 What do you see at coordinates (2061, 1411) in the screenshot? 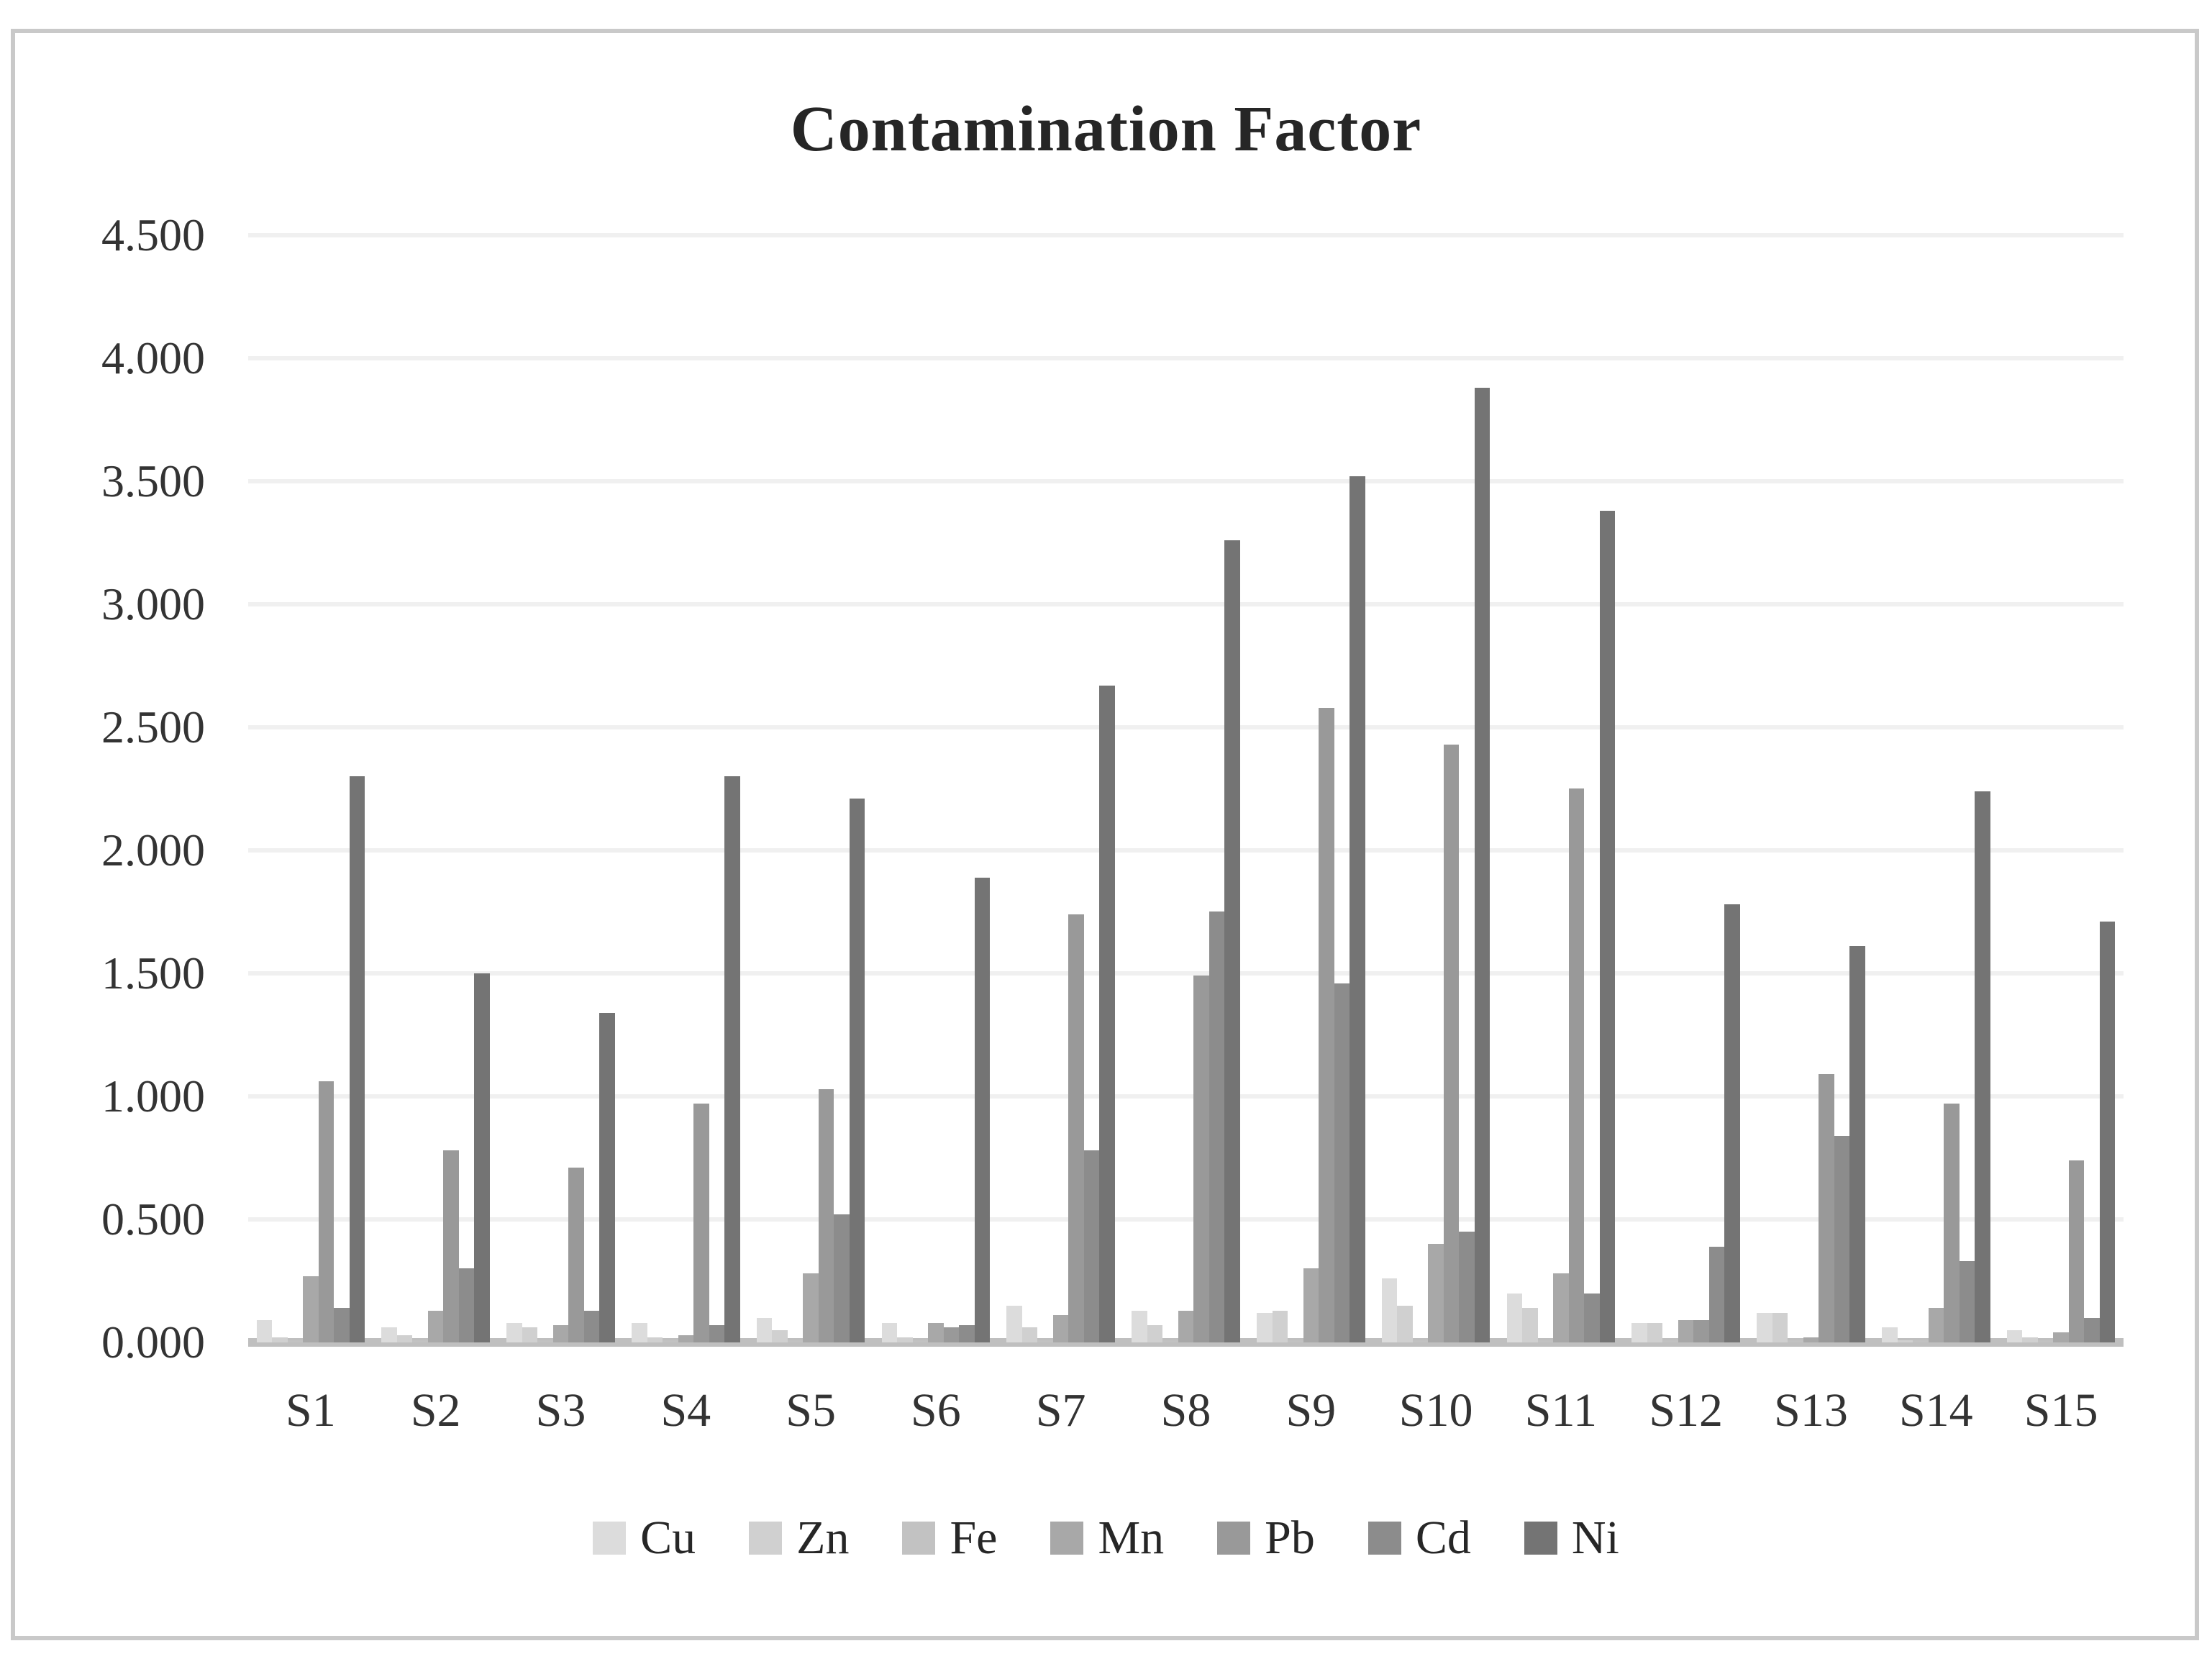
I see `x-tick-label-S15: S15` at bounding box center [2061, 1411].